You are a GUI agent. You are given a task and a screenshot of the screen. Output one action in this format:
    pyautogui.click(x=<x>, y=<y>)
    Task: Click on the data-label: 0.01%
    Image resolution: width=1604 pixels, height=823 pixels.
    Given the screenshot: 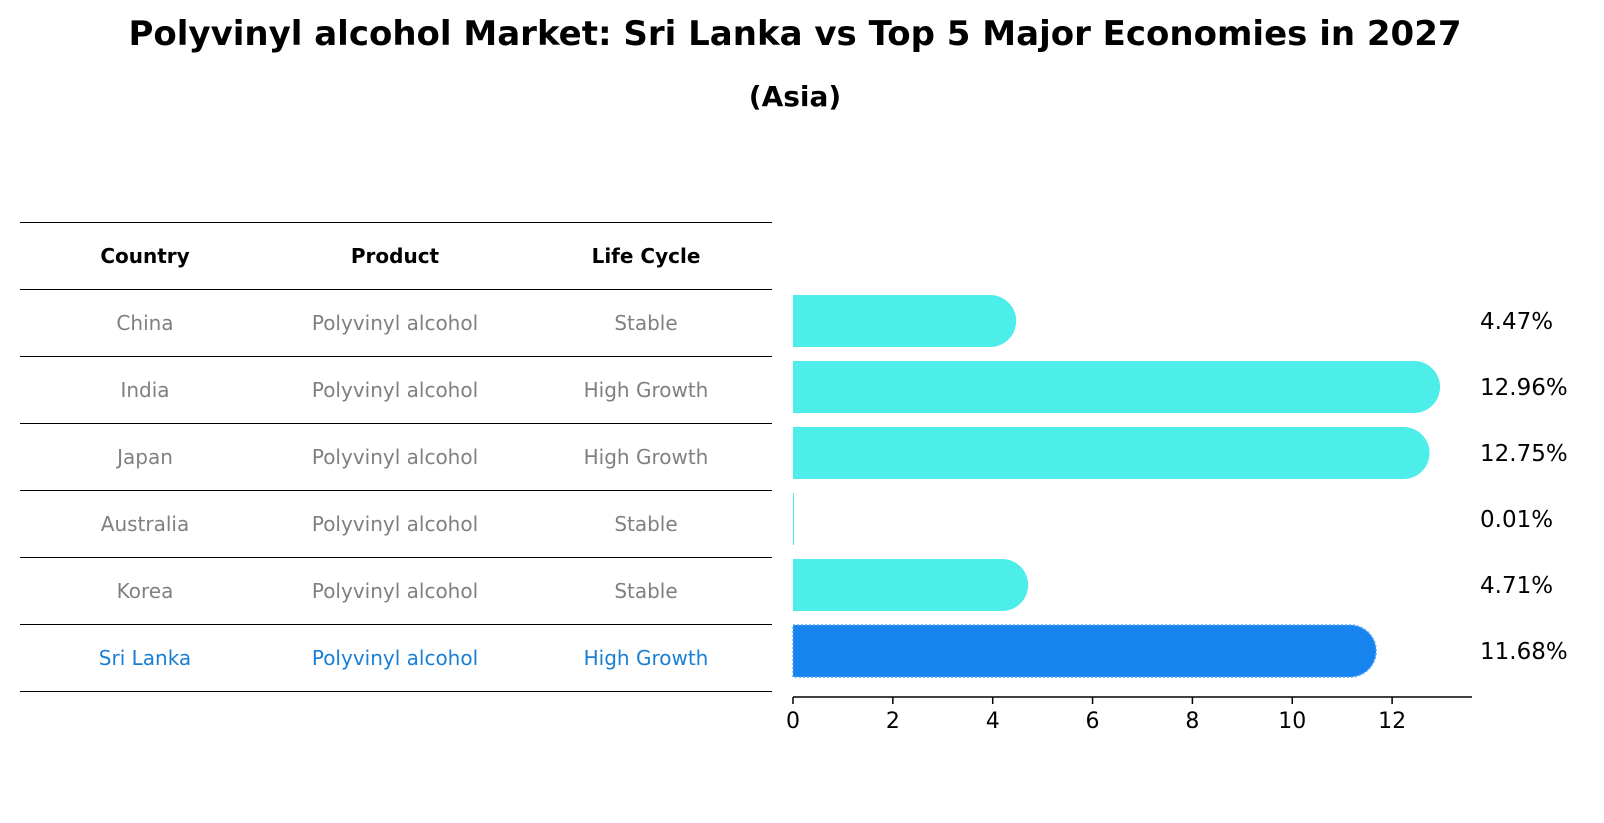 What is the action you would take?
    pyautogui.click(x=1516, y=520)
    